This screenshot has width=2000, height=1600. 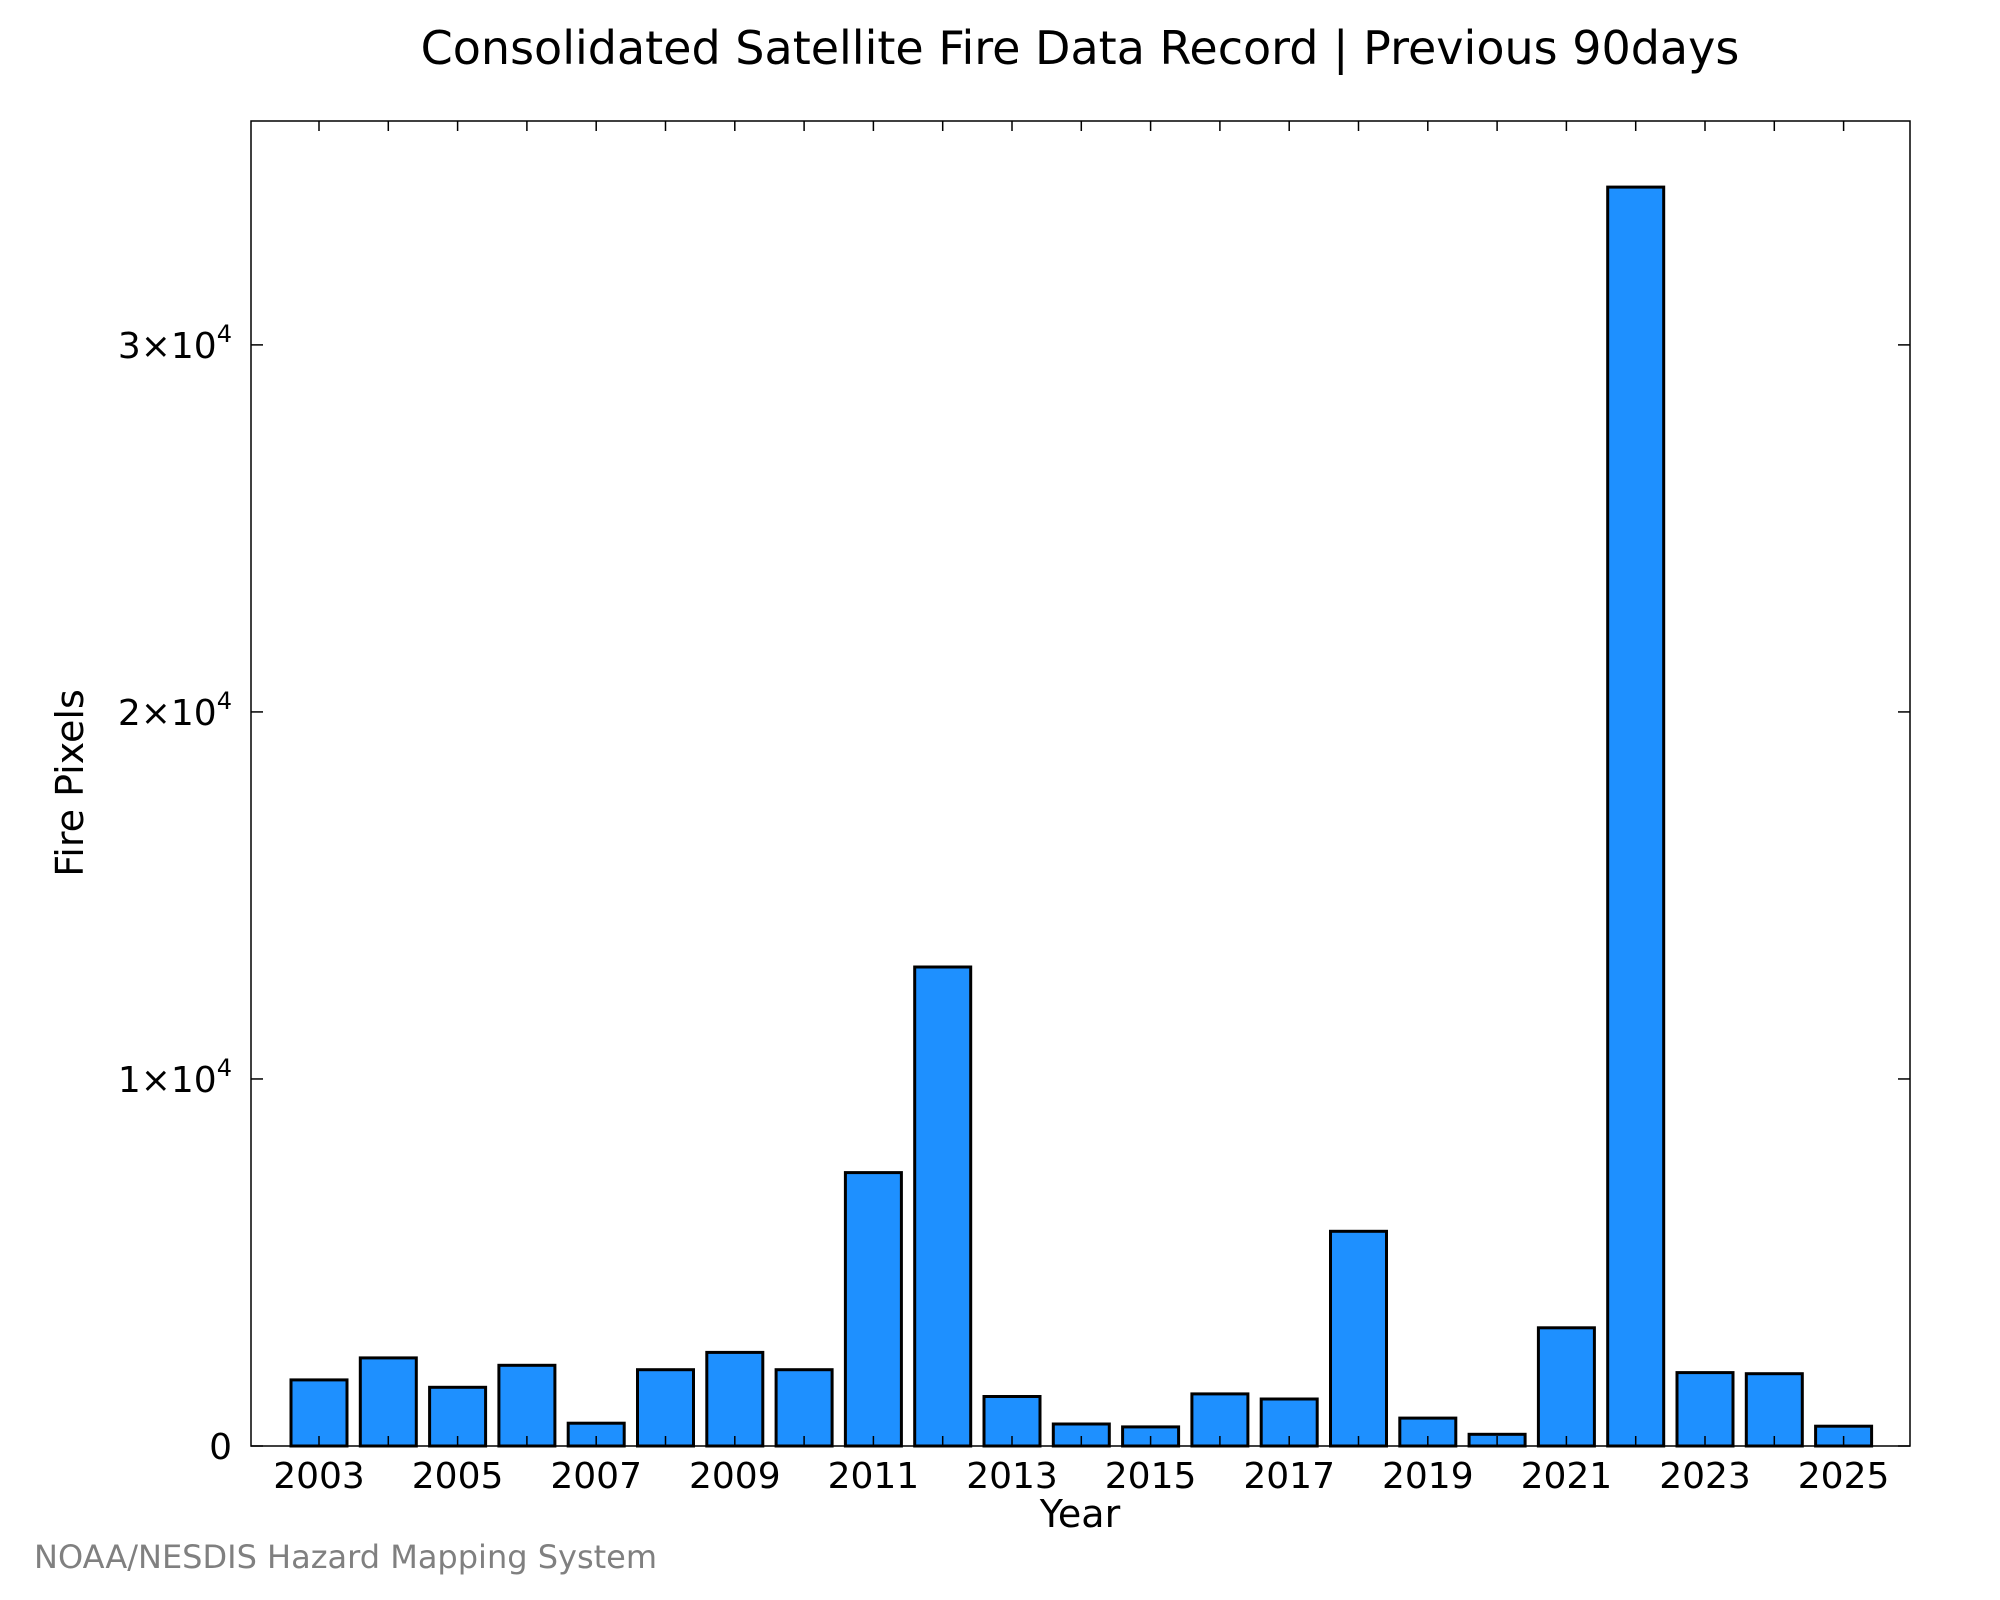 What do you see at coordinates (1844, 1476) in the screenshot?
I see `x-tick-label-2025: 2025` at bounding box center [1844, 1476].